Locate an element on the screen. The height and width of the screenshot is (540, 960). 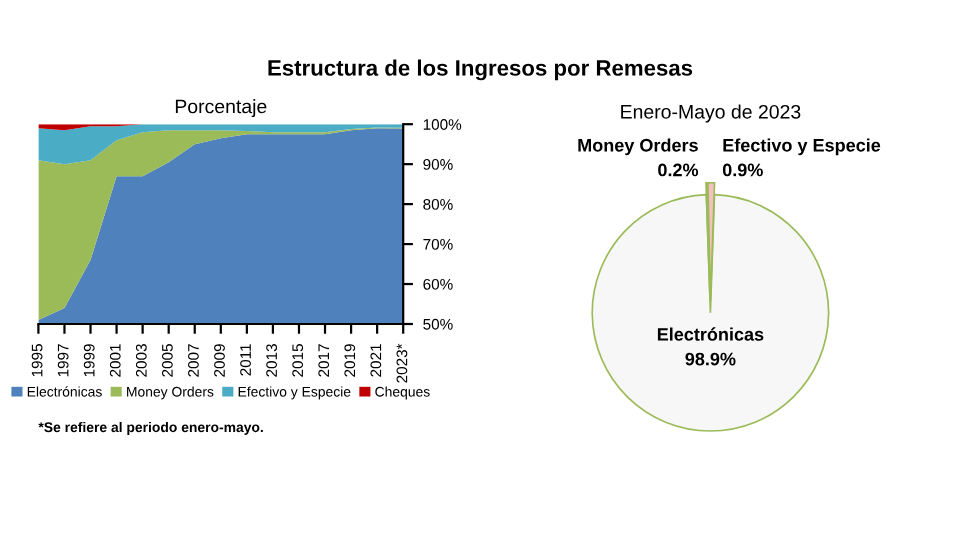
slice-label: Money Orders is located at coordinates (638, 147).